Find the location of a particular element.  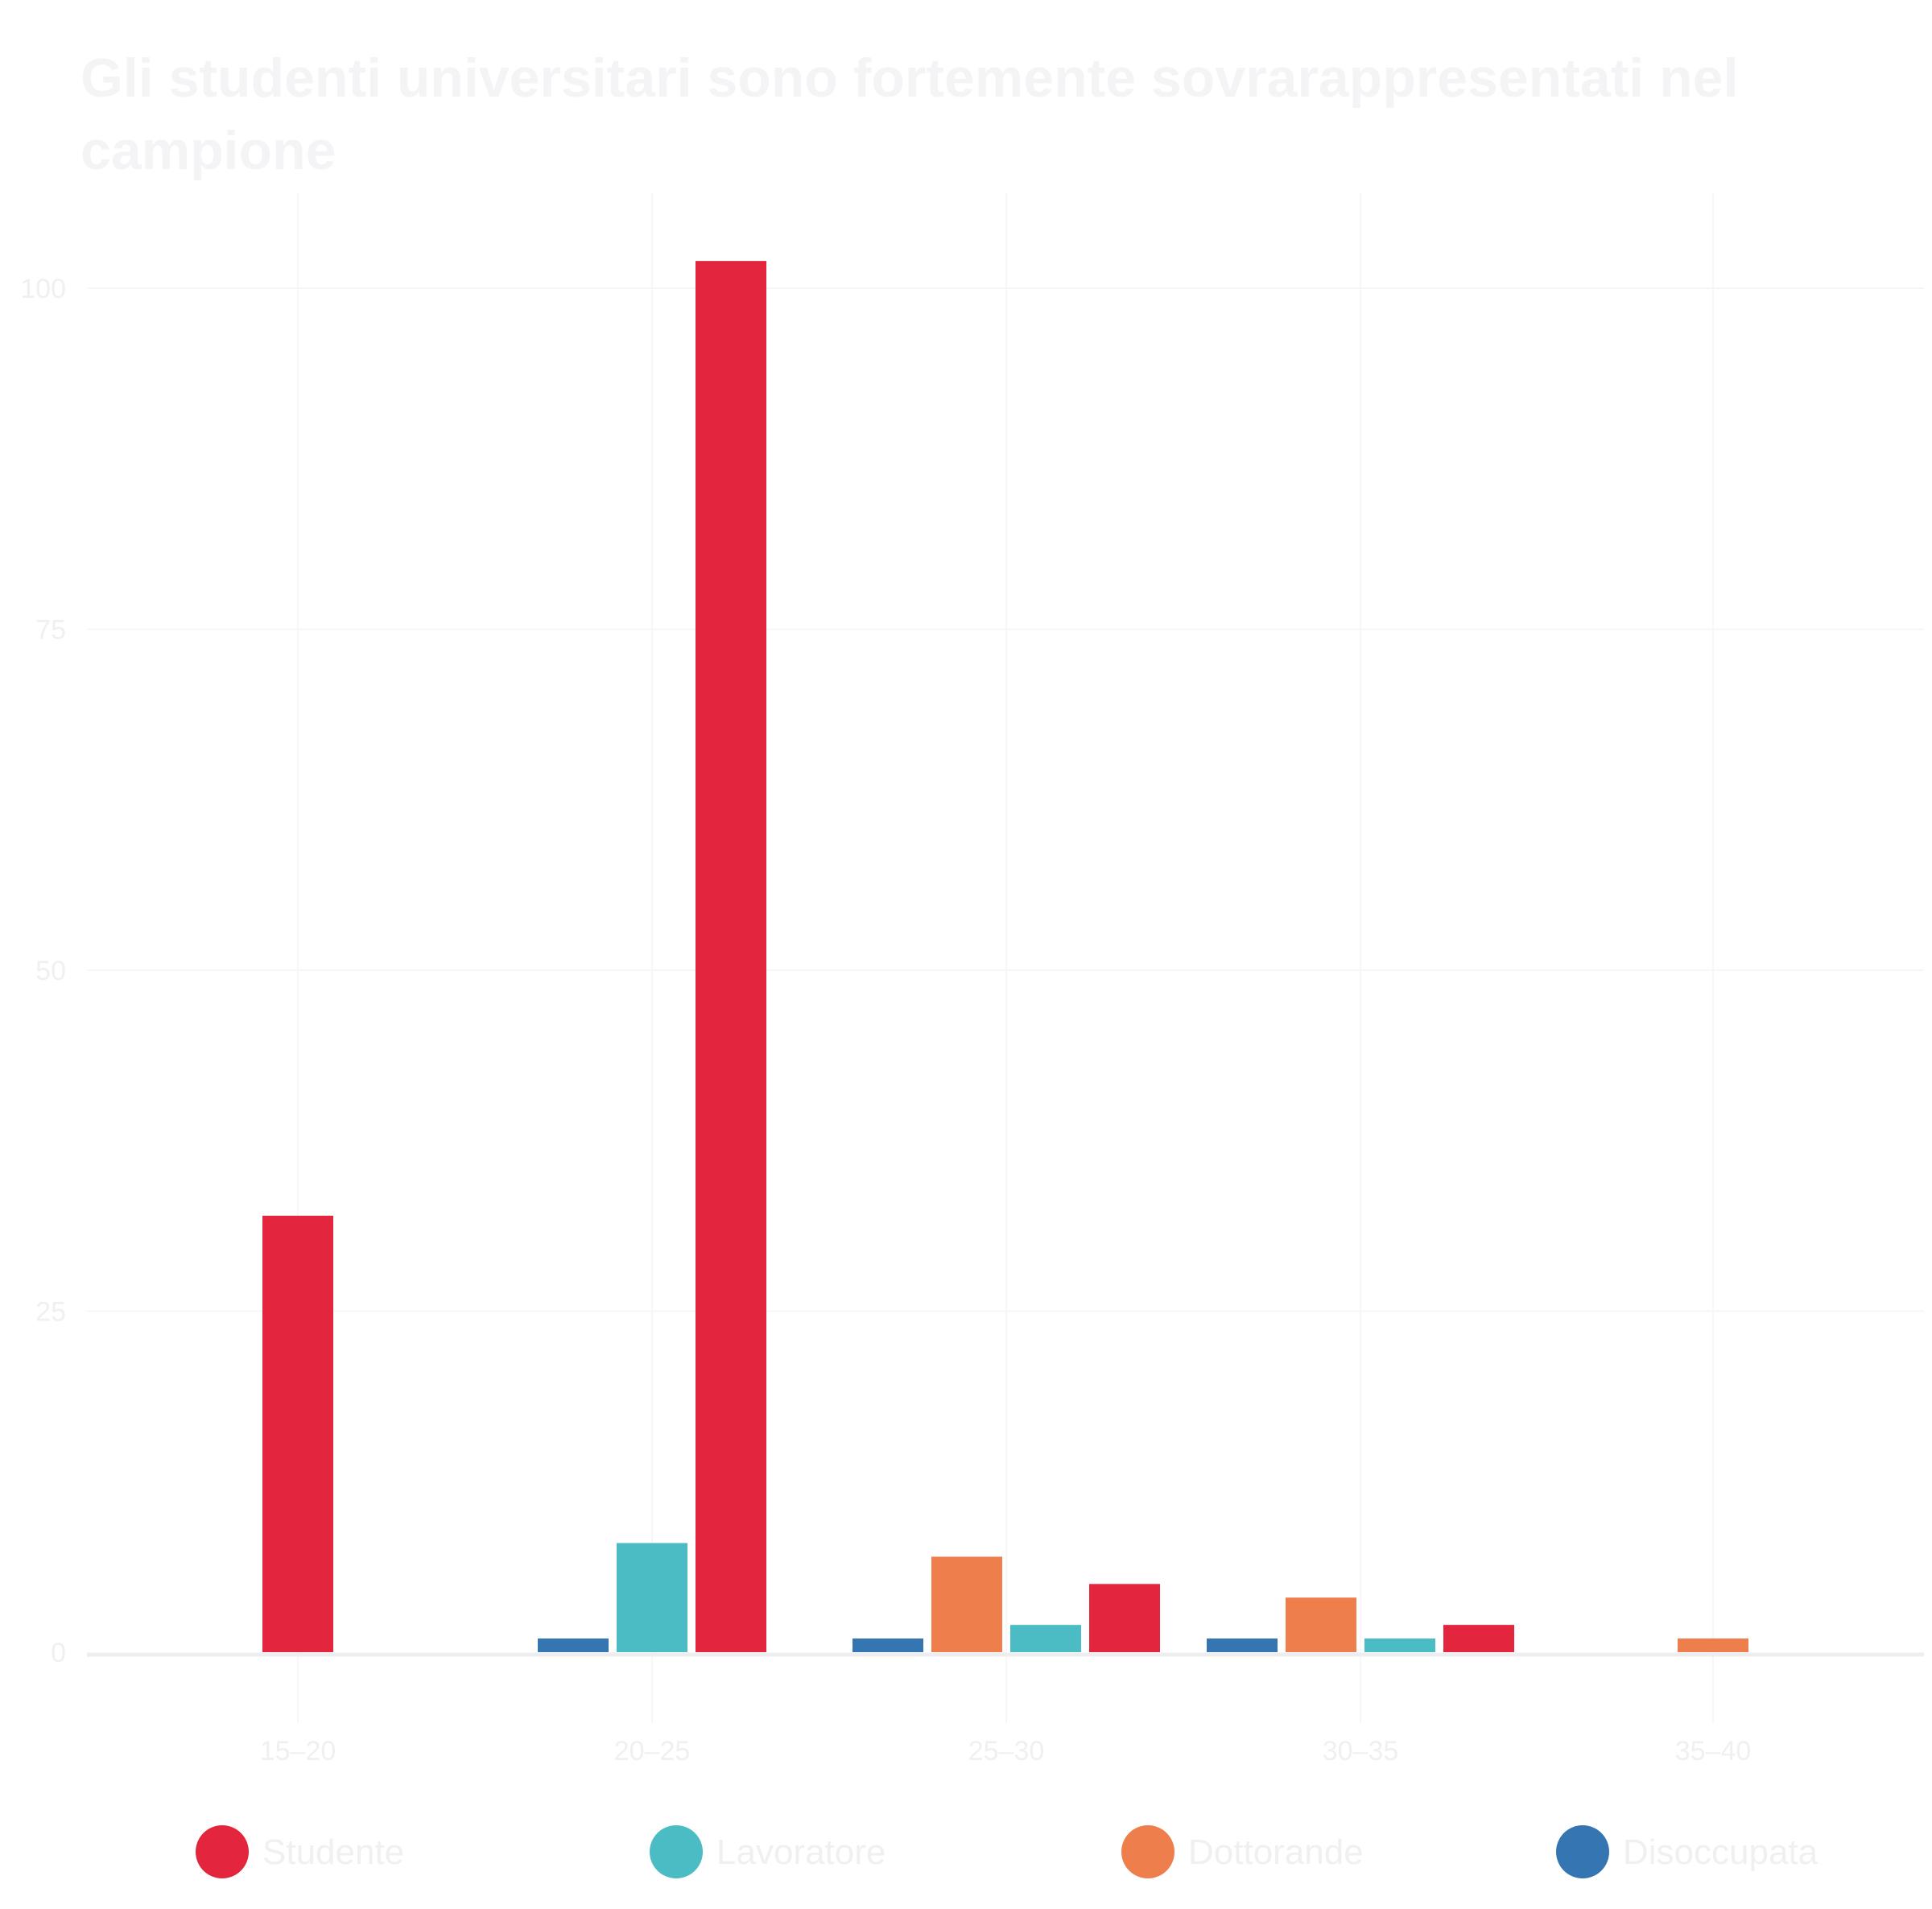

x-tick-label: 25–30 is located at coordinates (1007, 1751).